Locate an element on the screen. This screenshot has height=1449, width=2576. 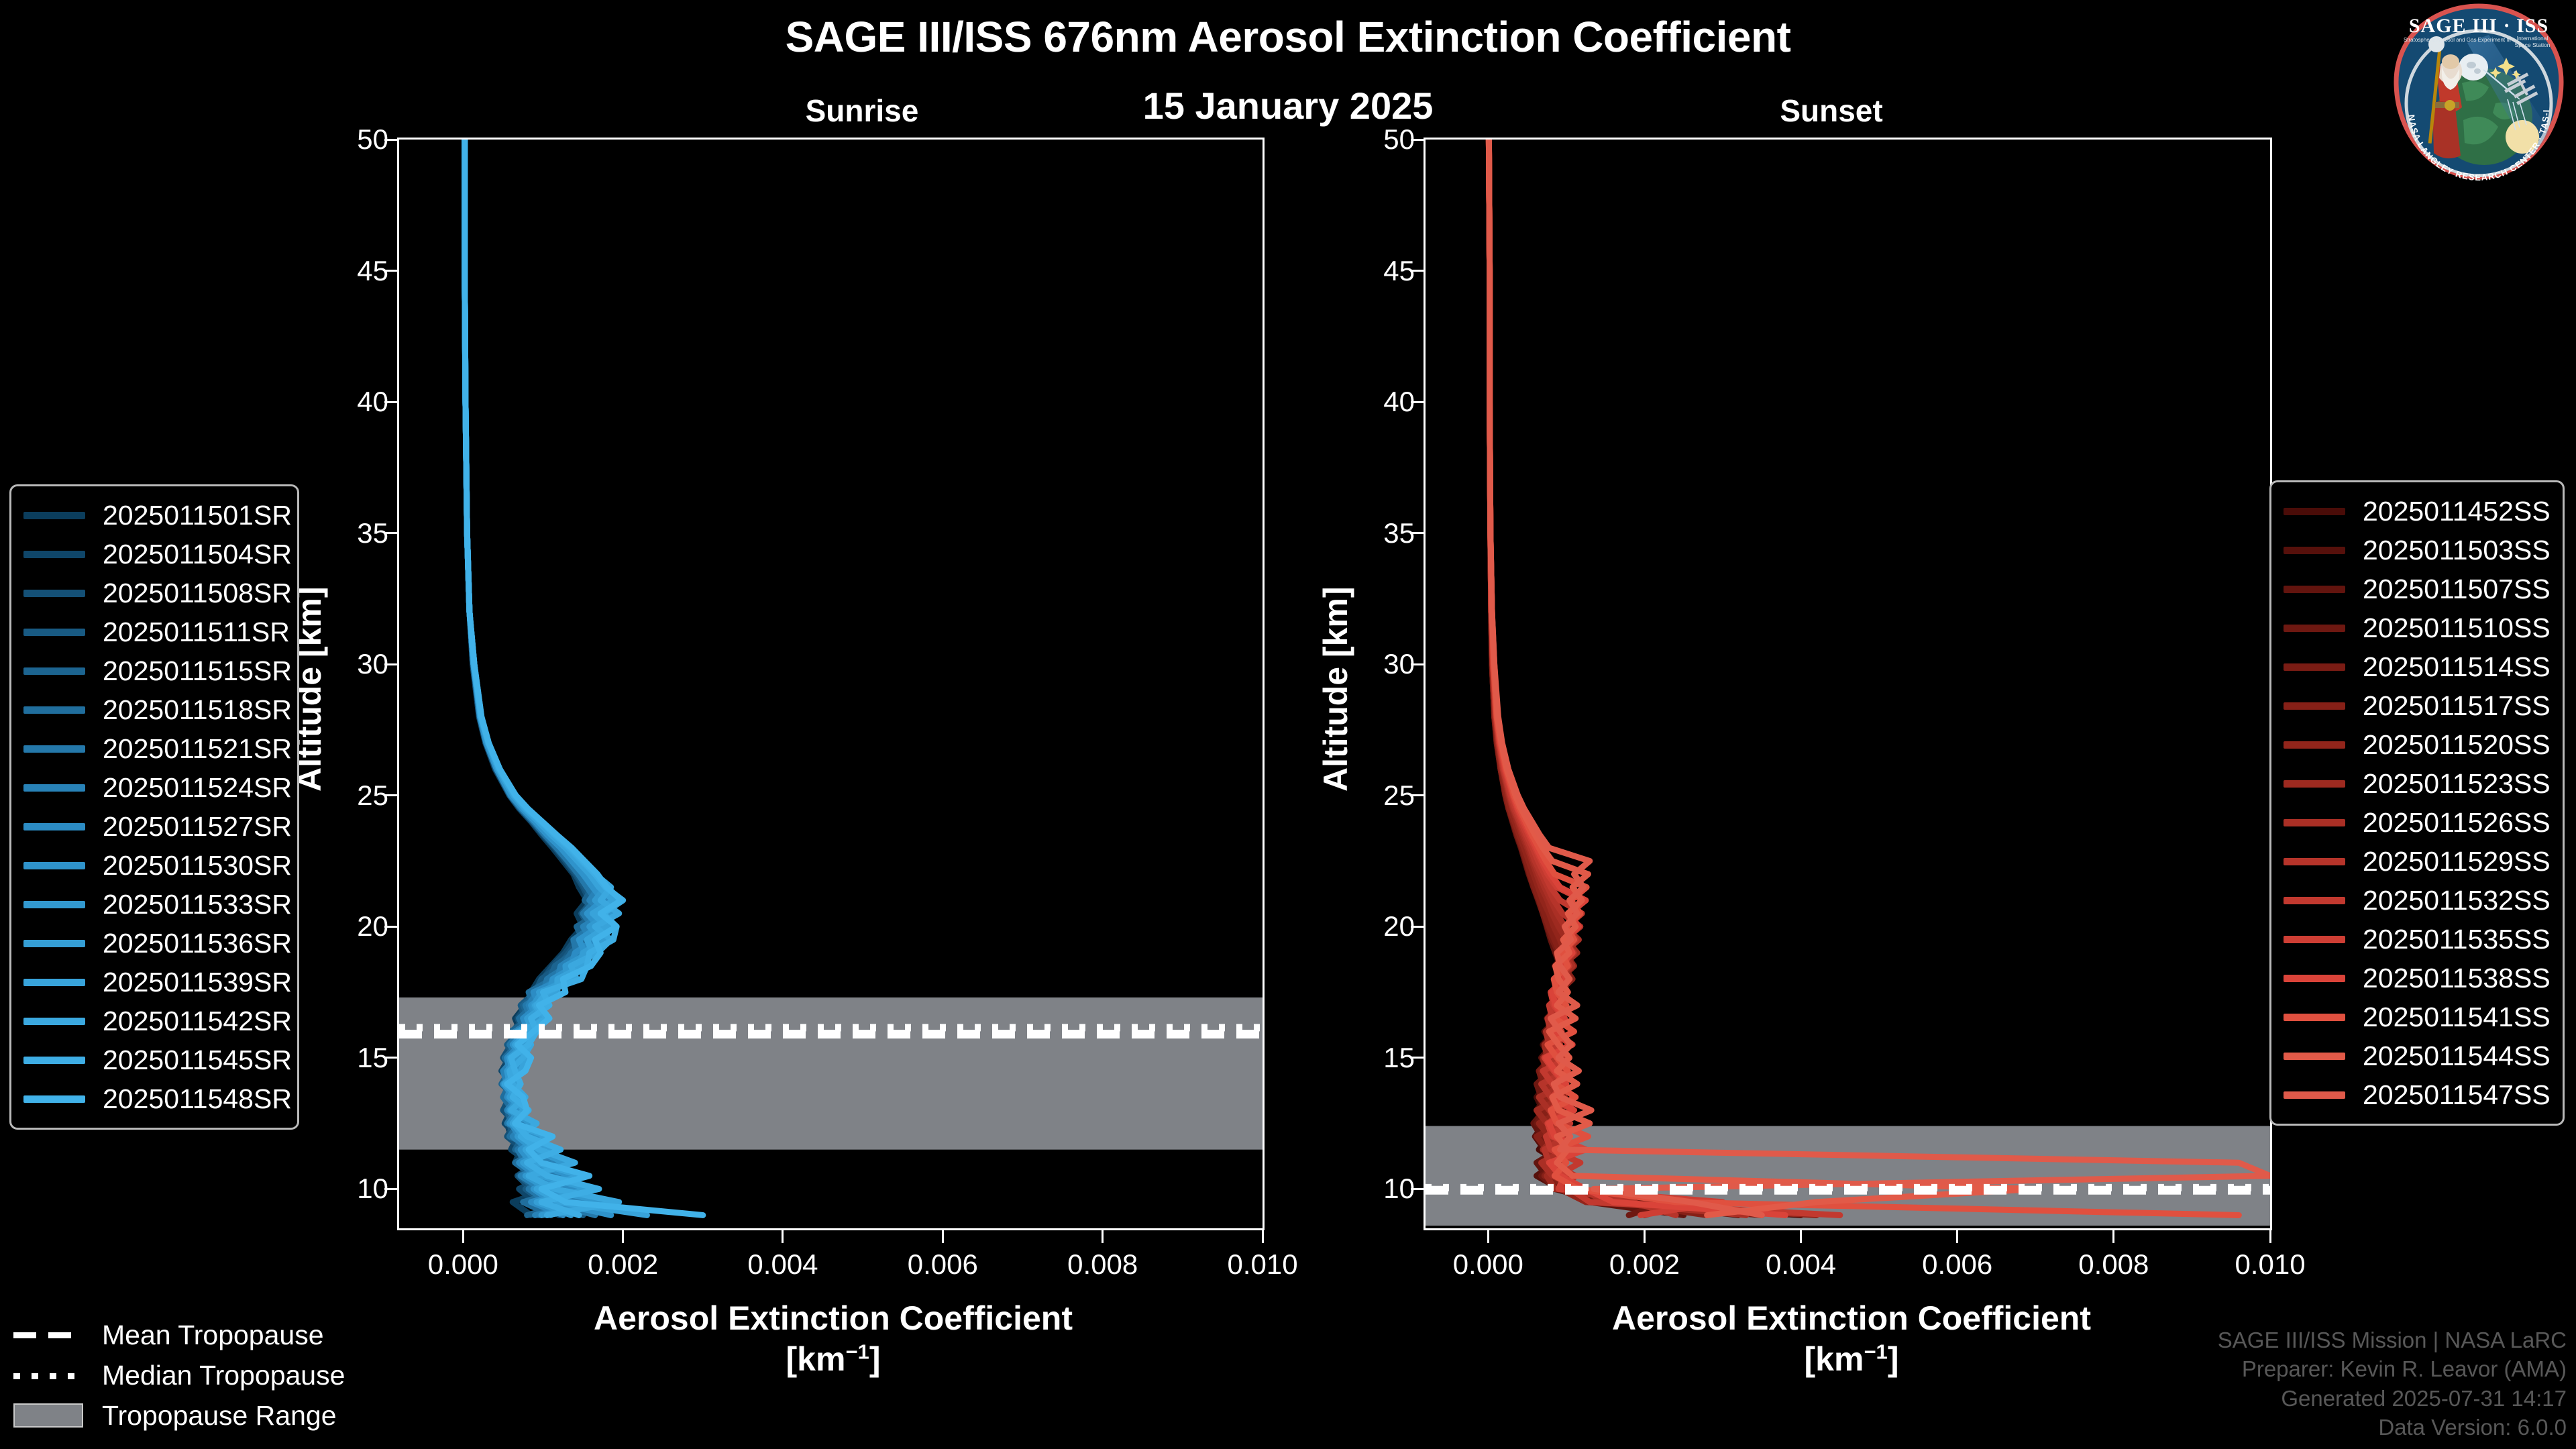
legend-item: 2025011504SR is located at coordinates (157, 554).